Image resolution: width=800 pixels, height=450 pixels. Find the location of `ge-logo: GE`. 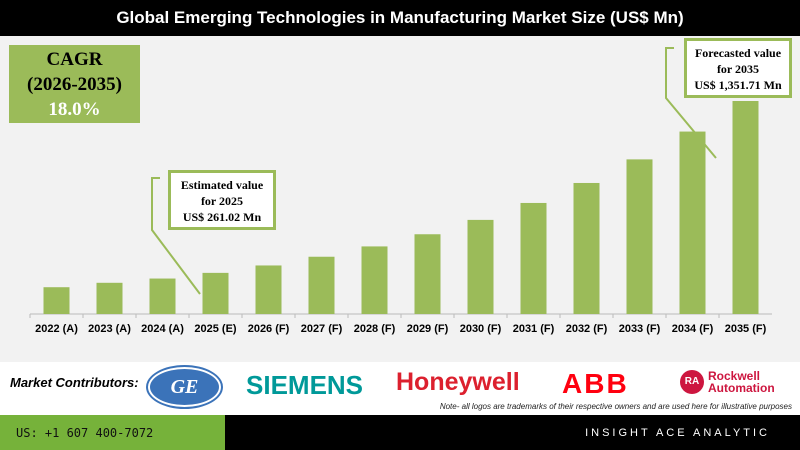

ge-logo: GE is located at coordinates (184, 387).